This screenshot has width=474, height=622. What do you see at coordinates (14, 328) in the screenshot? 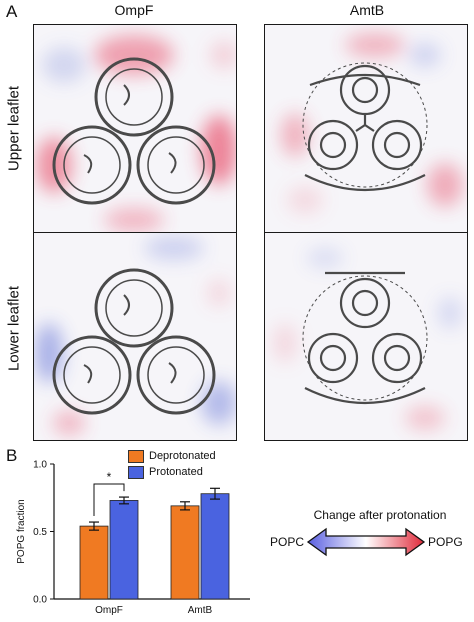
I see `row-label-lower-leaflet: Lower leaflet` at bounding box center [14, 328].